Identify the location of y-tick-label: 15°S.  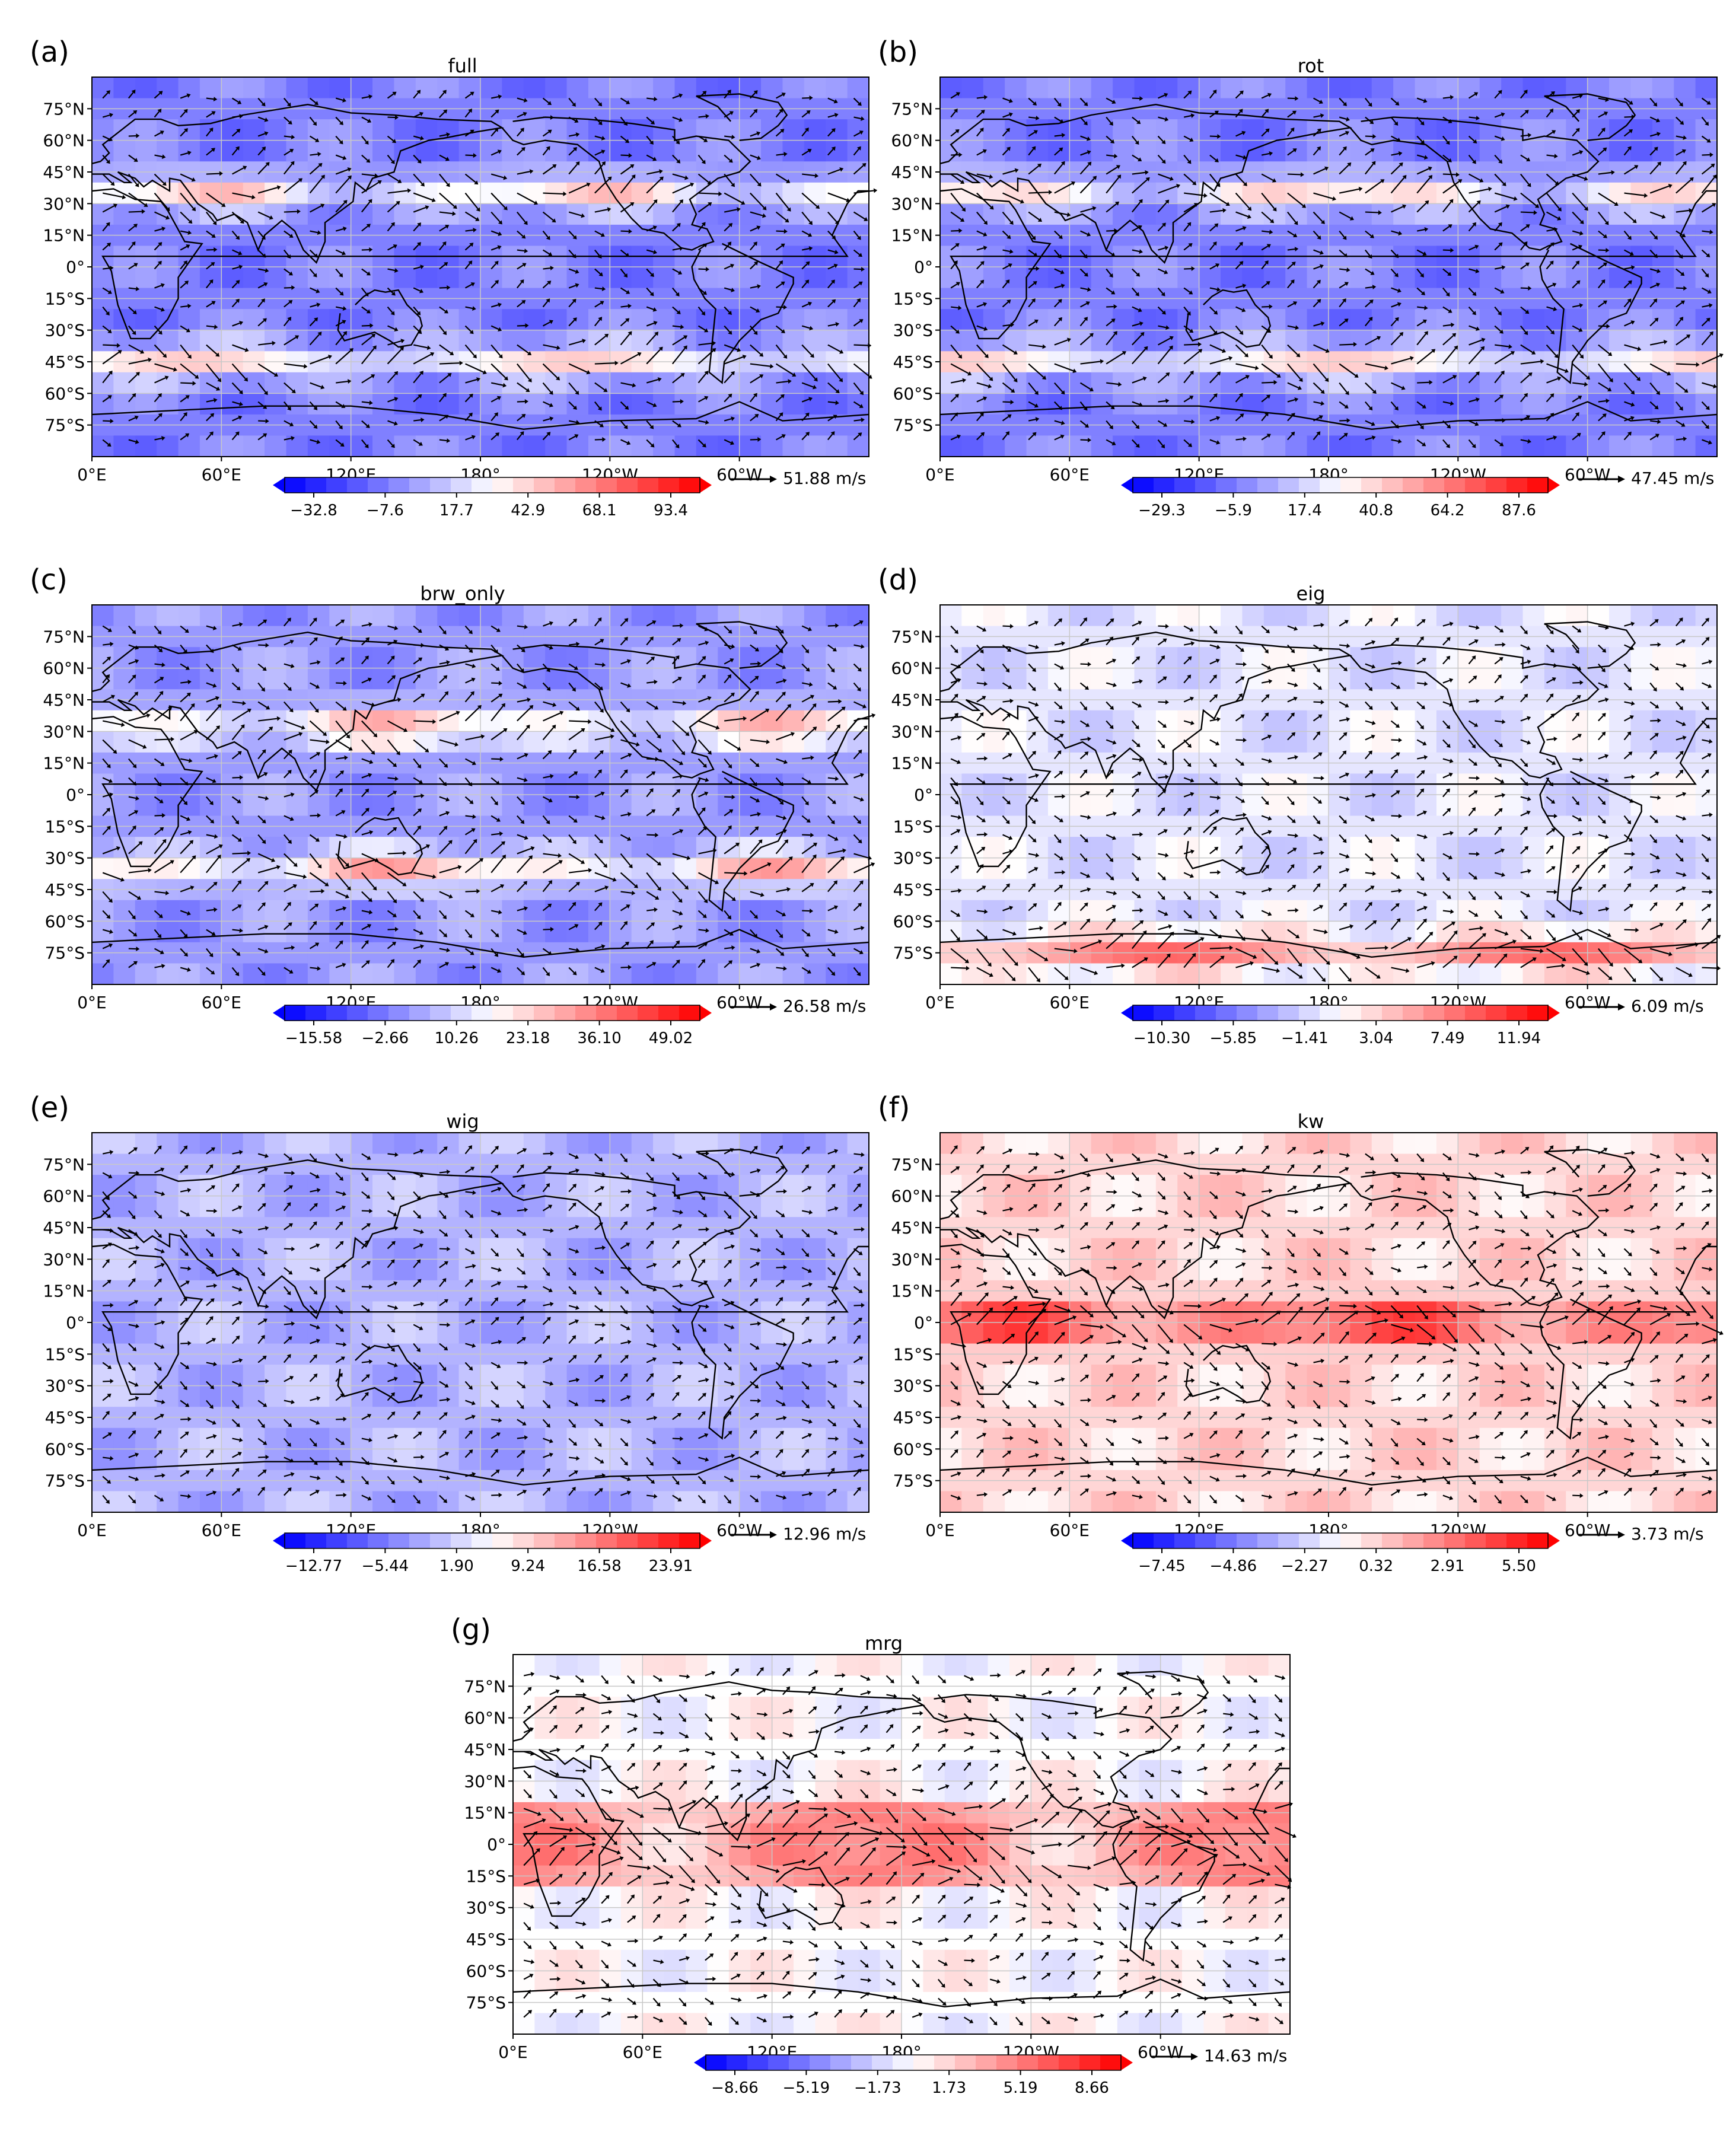
(913, 298).